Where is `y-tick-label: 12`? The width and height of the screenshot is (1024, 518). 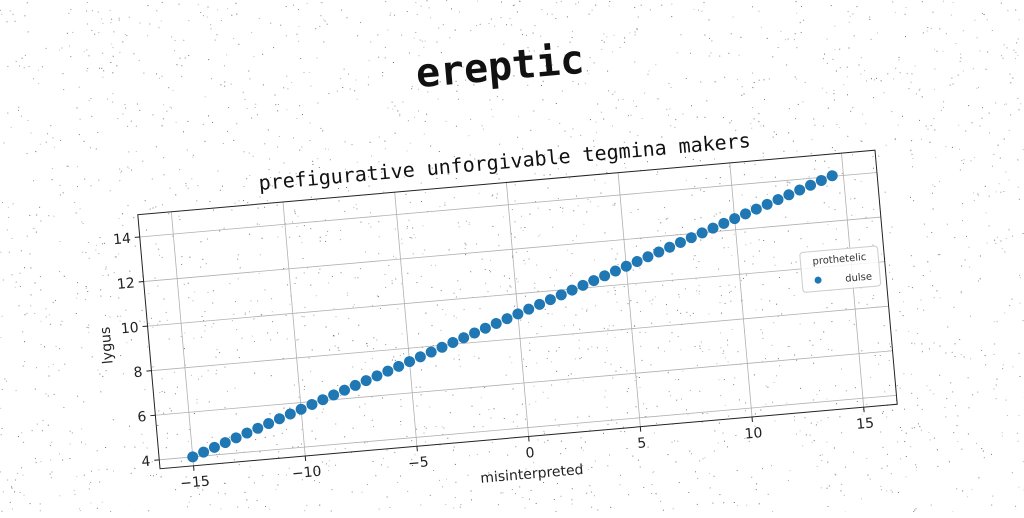 y-tick-label: 12 is located at coordinates (125, 283).